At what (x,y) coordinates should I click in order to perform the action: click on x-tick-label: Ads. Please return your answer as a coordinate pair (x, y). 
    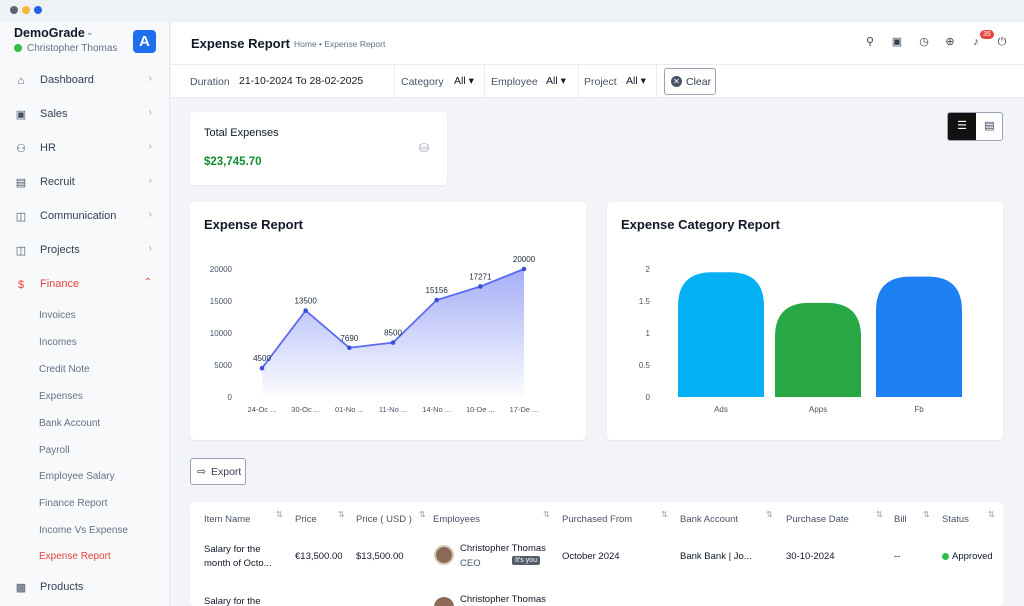
    Looking at the image, I should click on (721, 409).